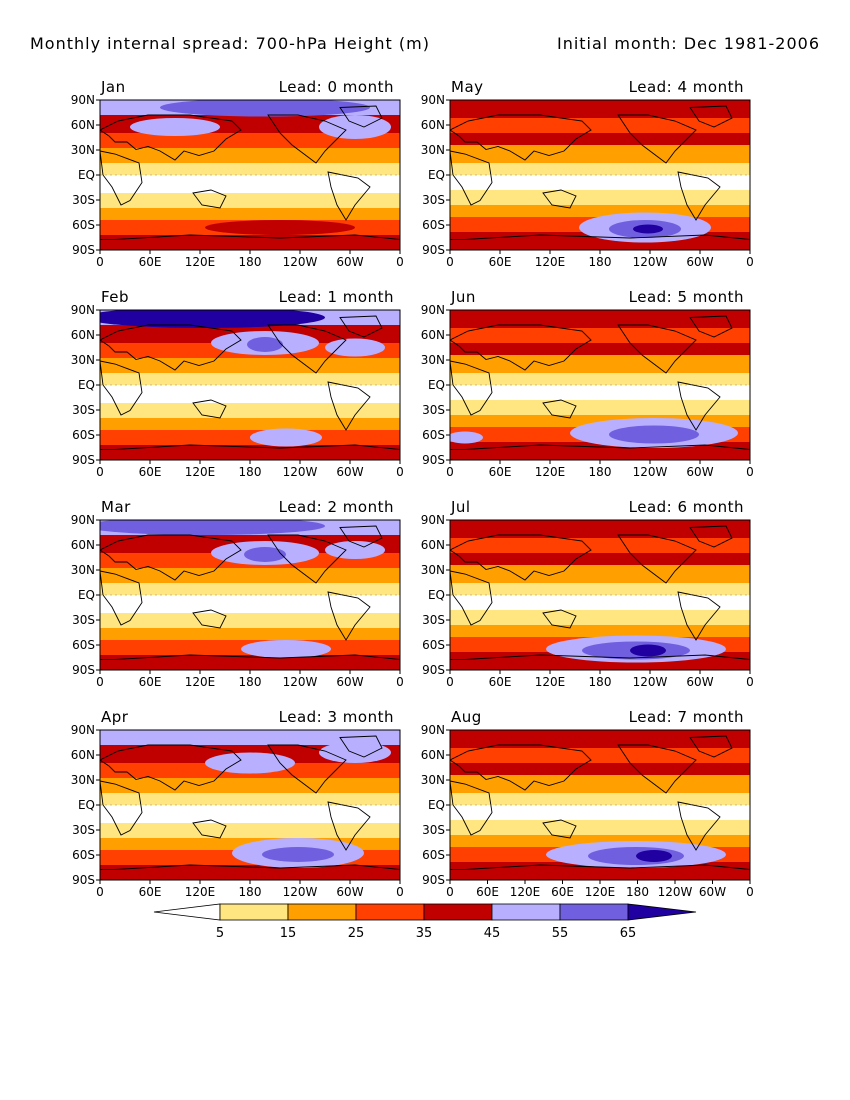  I want to click on panel-month-label: May, so click(467, 87).